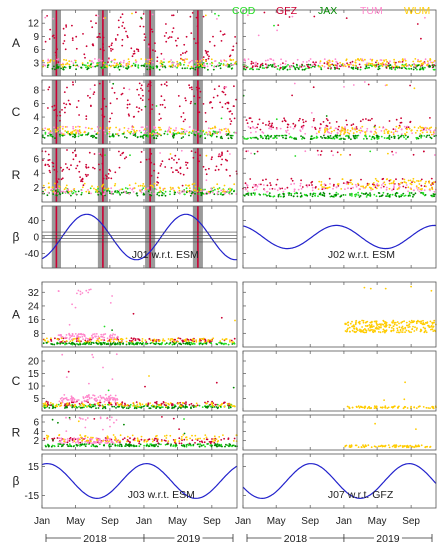 The height and width of the screenshot is (550, 445). I want to click on j03-A-frame, so click(139, 314).